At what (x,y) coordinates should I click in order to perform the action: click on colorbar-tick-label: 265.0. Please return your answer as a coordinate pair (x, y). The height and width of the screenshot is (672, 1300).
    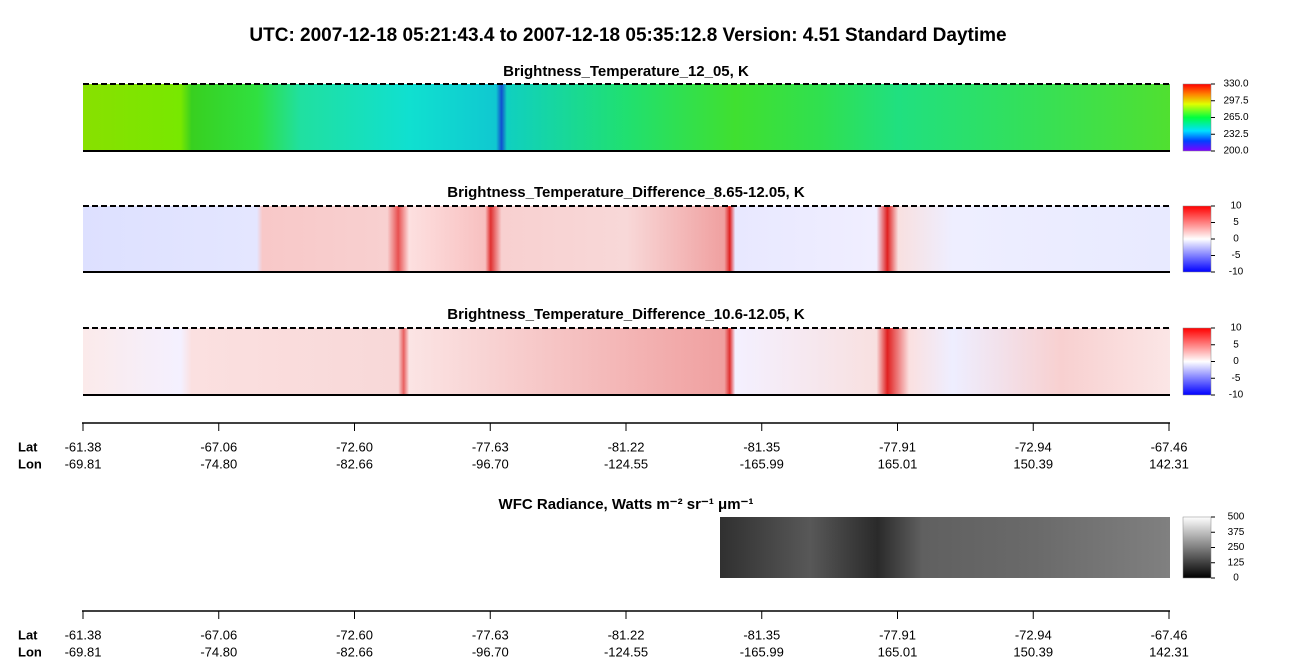
    Looking at the image, I should click on (1235, 117).